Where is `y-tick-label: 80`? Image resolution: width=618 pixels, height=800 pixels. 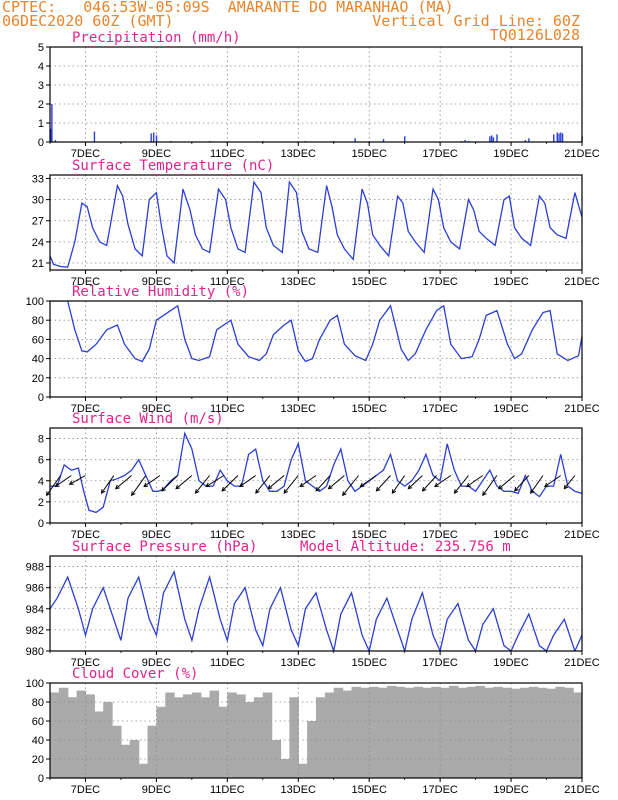 y-tick-label: 80 is located at coordinates (38, 703).